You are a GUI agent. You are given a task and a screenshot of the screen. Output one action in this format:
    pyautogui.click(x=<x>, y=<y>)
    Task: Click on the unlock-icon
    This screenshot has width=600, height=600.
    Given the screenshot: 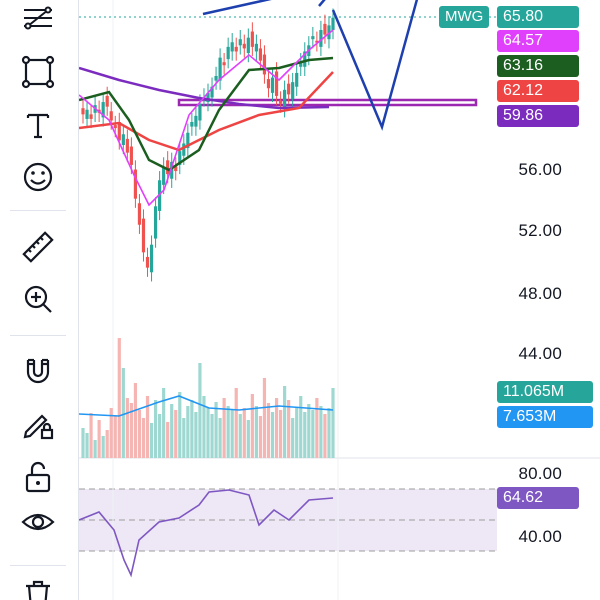 What is the action you would take?
    pyautogui.click(x=38, y=477)
    